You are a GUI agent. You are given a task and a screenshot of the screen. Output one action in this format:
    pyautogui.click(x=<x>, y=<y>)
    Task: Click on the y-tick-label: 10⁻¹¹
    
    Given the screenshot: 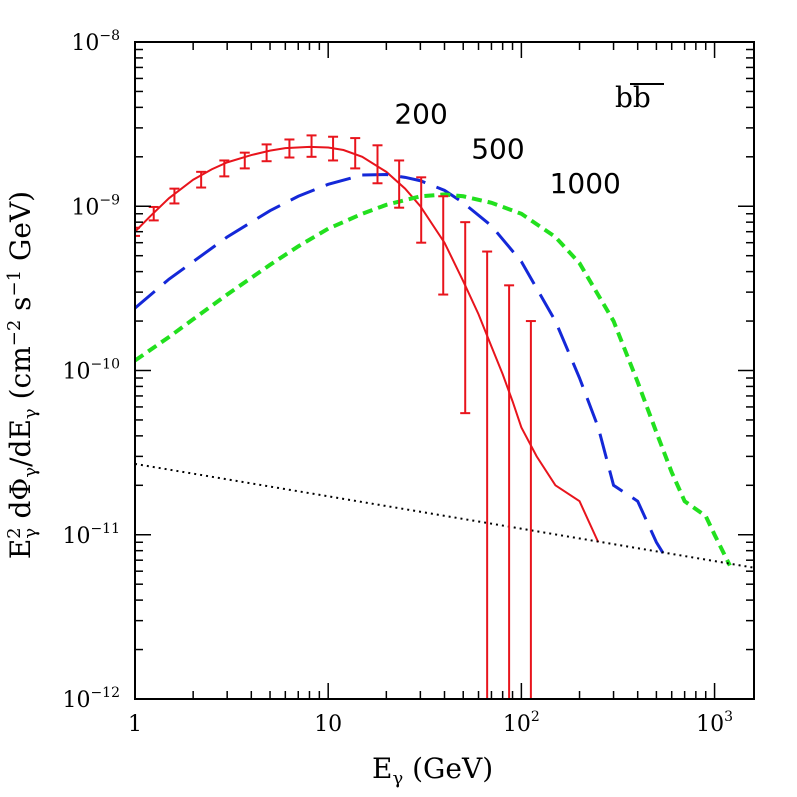 What is the action you would take?
    pyautogui.click(x=91, y=535)
    